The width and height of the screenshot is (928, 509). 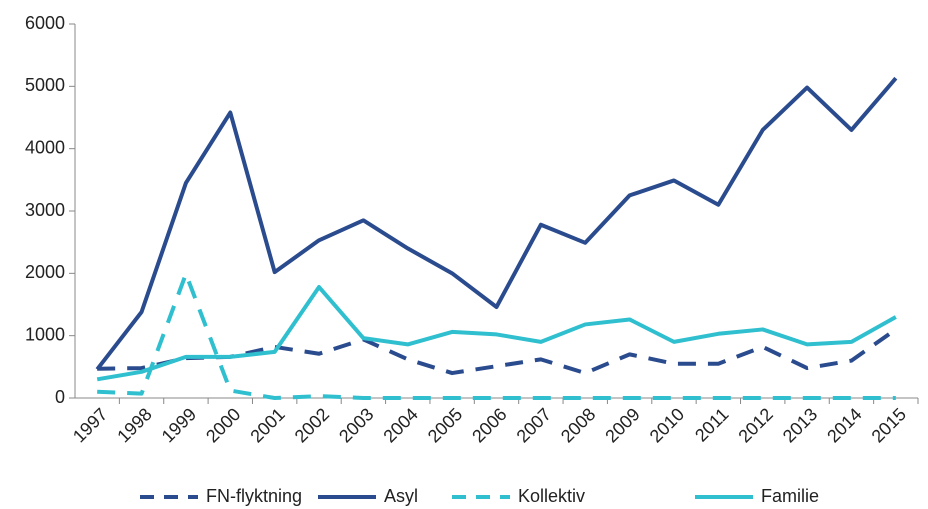 I want to click on x-tick-label: 2003, so click(x=356, y=425).